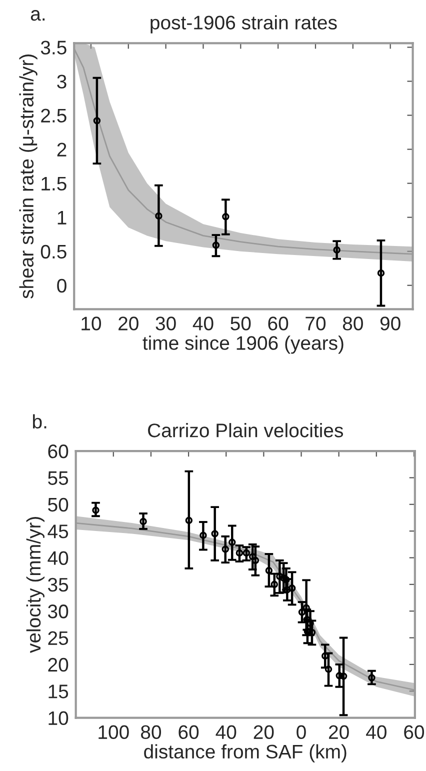  What do you see at coordinates (301, 732) in the screenshot?
I see `x-tick-label: 0` at bounding box center [301, 732].